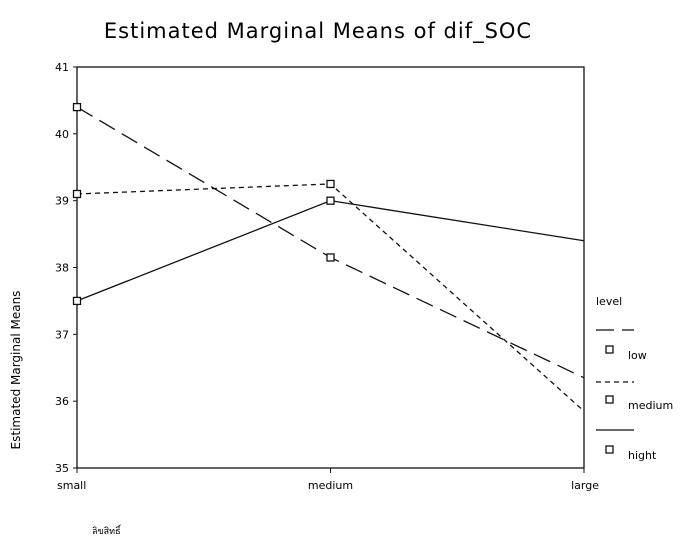 This screenshot has height=544, width=680. What do you see at coordinates (330, 485) in the screenshot?
I see `x-tick-label: medium` at bounding box center [330, 485].